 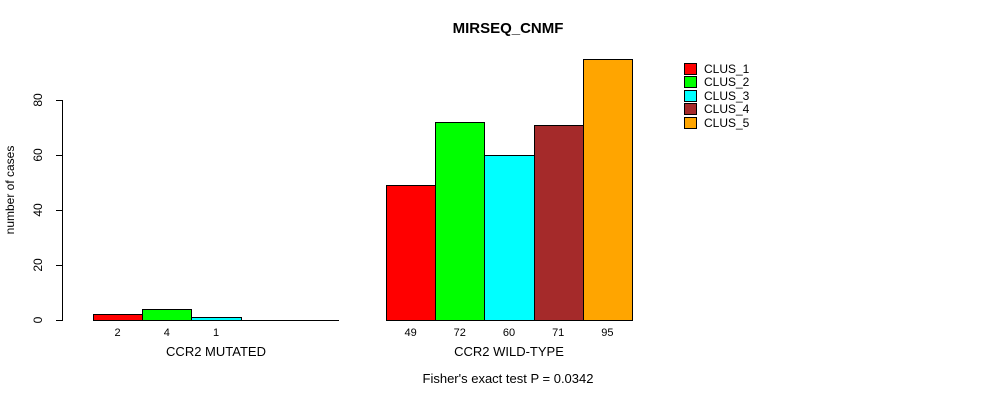 I want to click on legend: CLUS_1 CLUS_2 CLUS_3 CLUS_4 CLUS_5, so click(x=716, y=96).